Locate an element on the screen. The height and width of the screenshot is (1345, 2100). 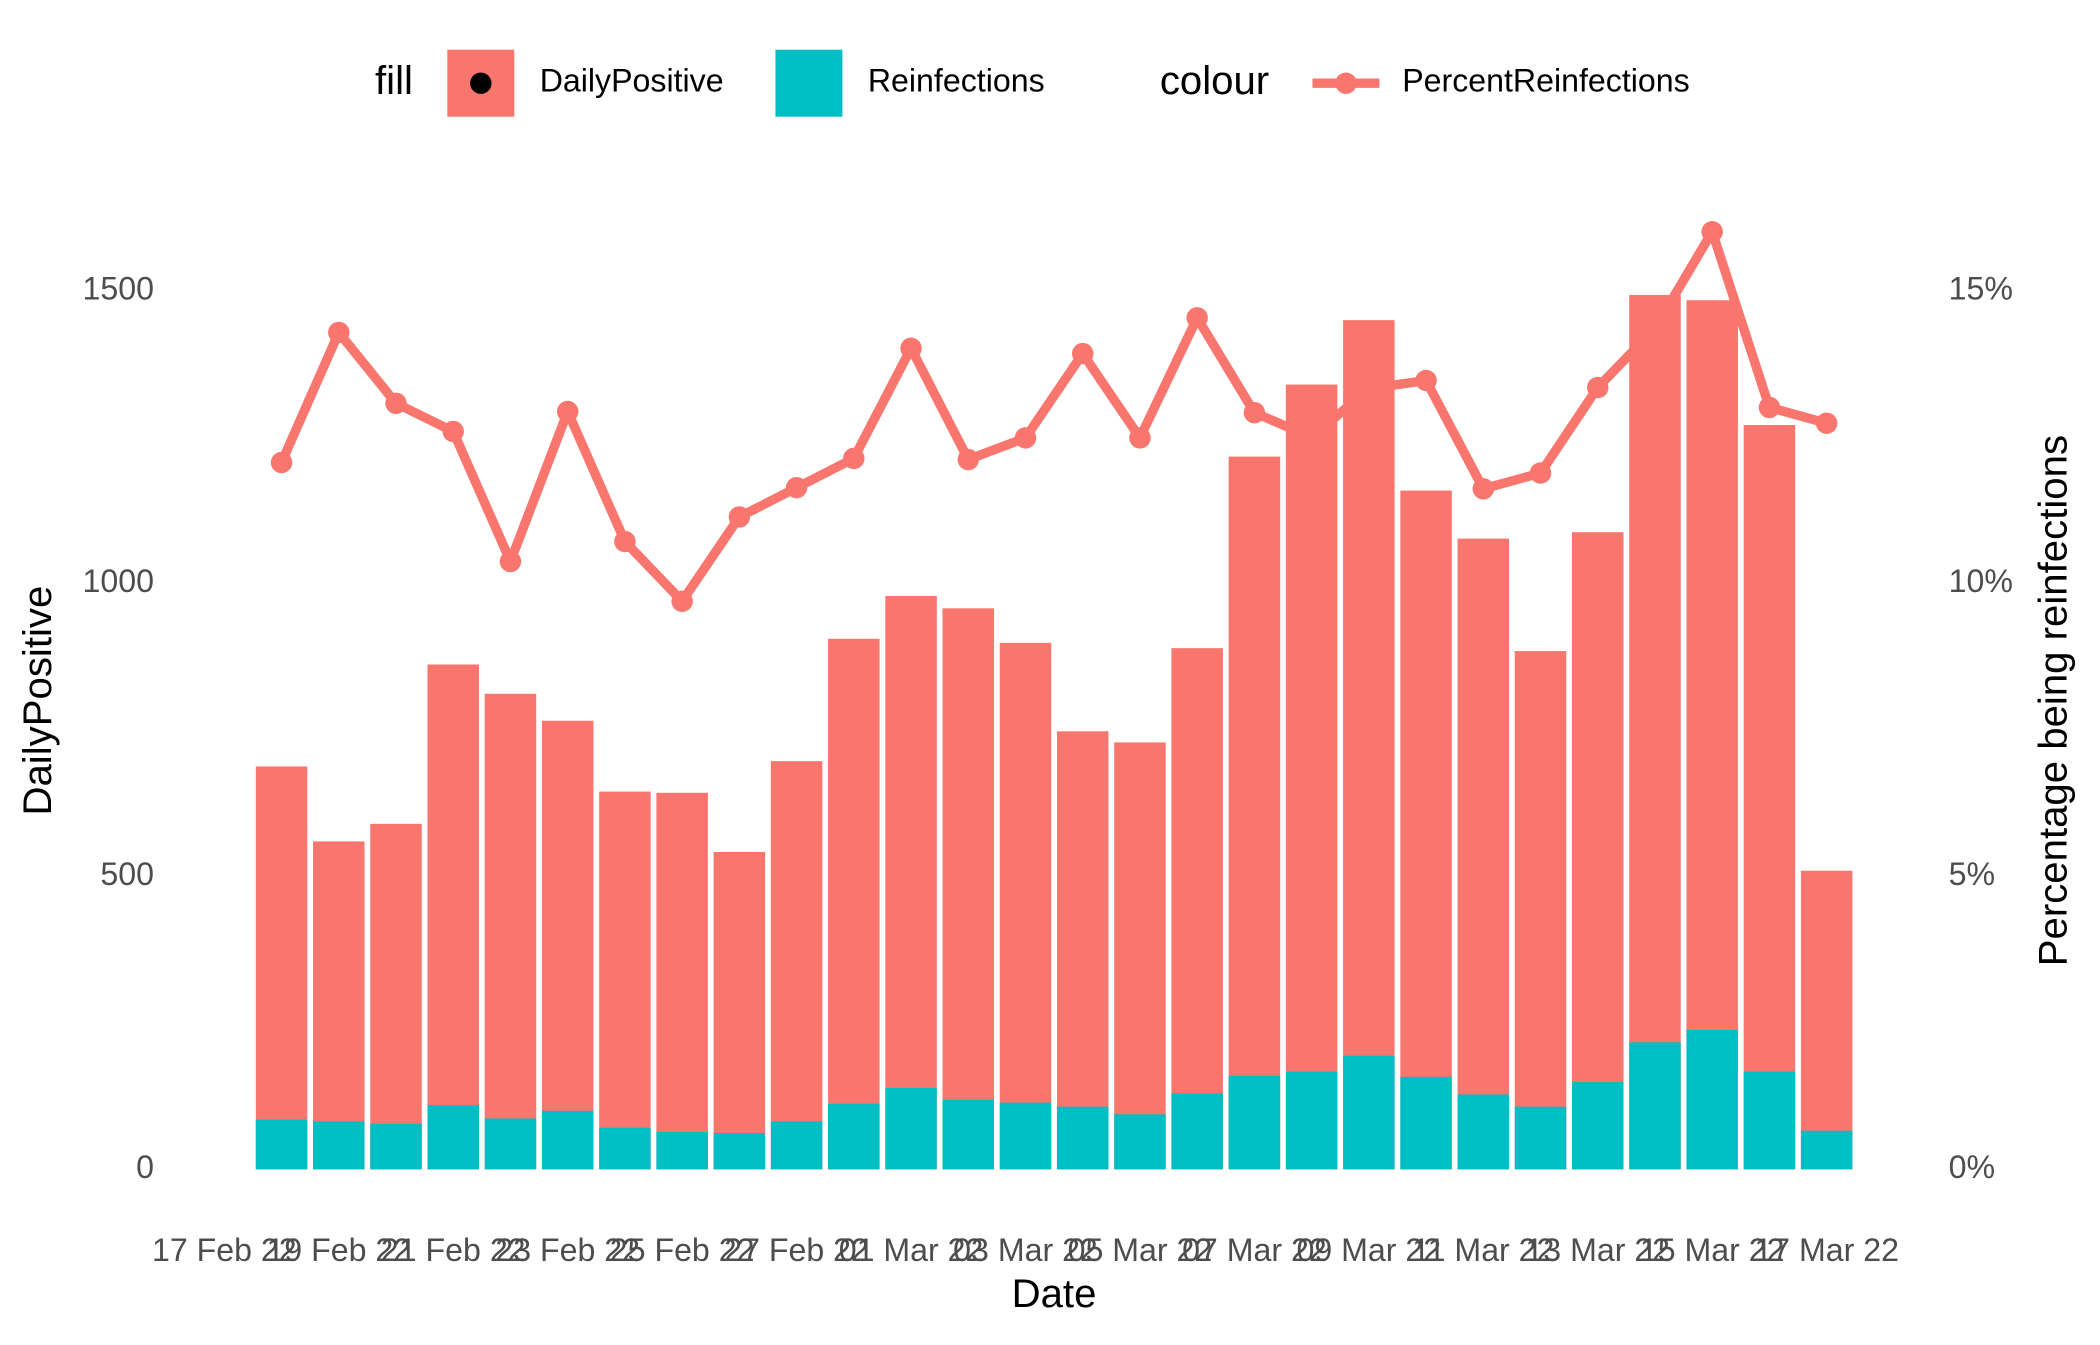
legend-key is located at coordinates (809, 83).